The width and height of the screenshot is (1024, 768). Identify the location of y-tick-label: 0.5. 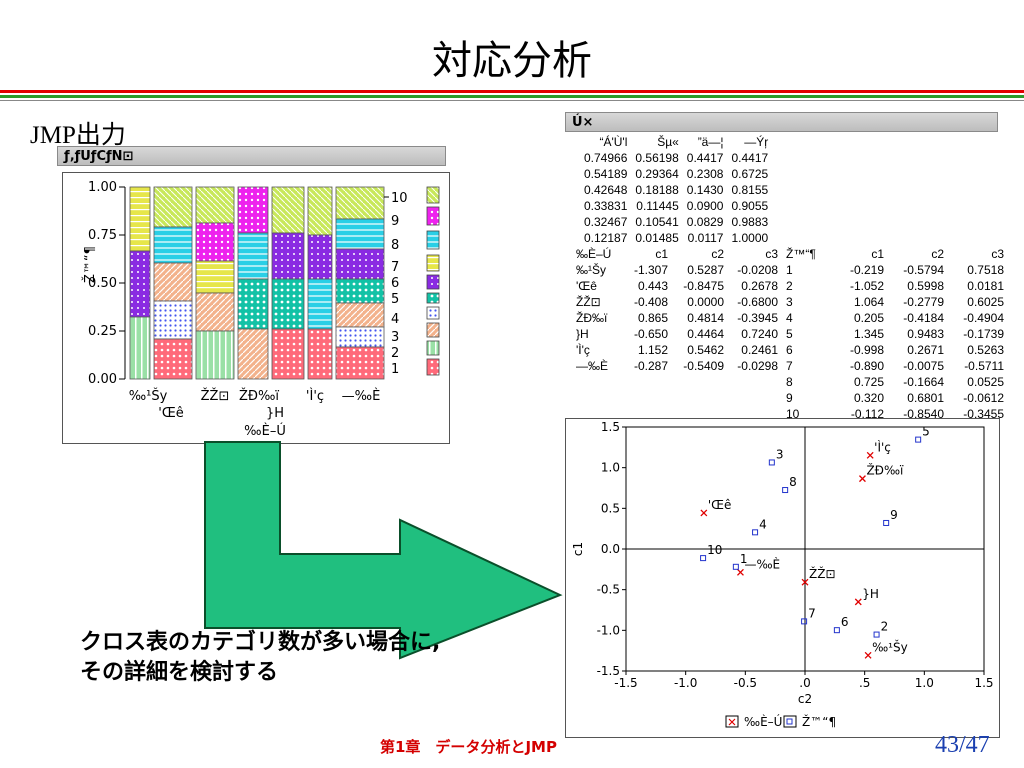
(610, 508).